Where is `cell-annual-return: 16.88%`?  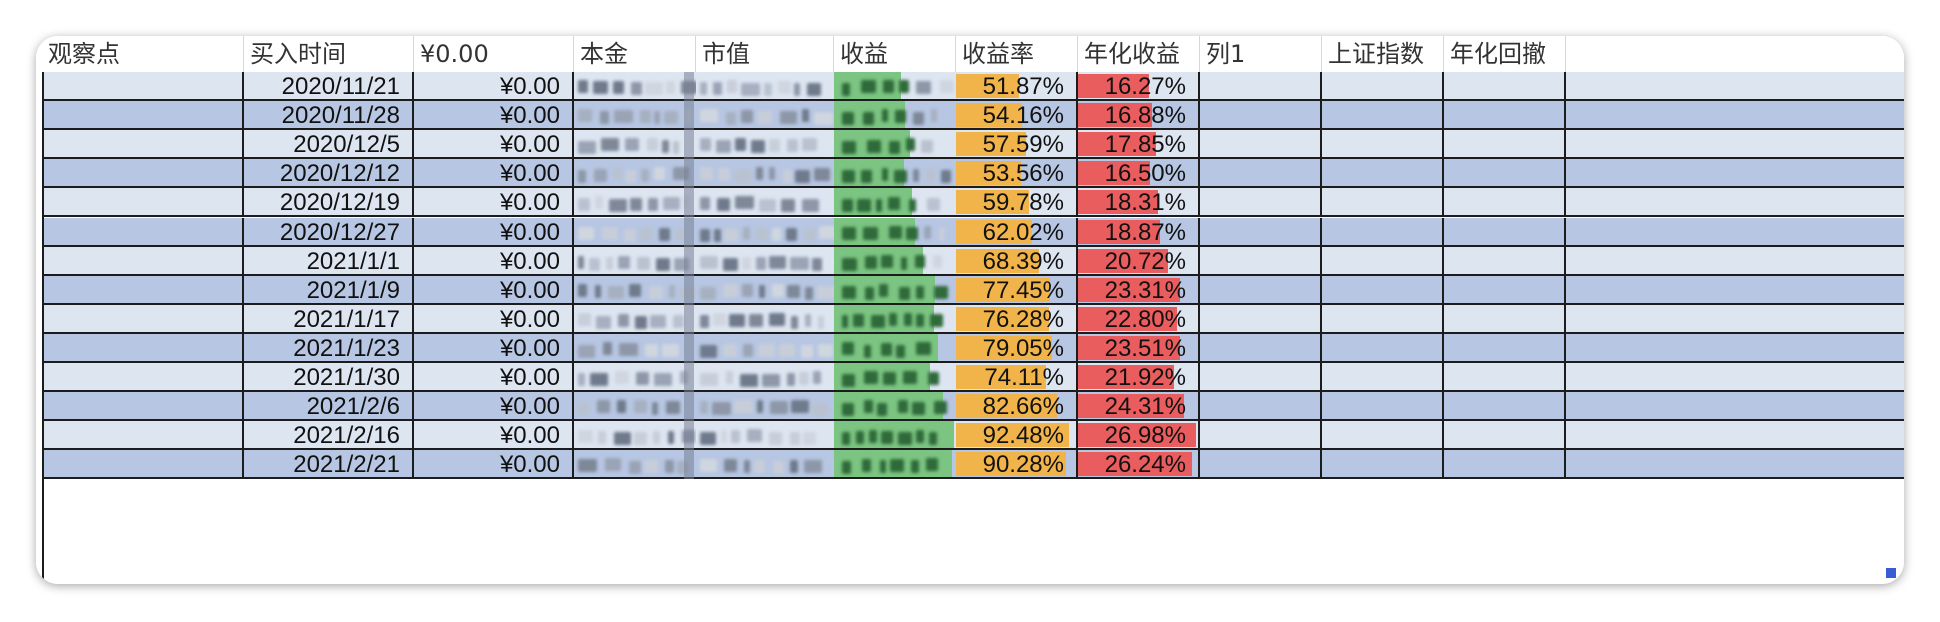 cell-annual-return: 16.88% is located at coordinates (1139, 115).